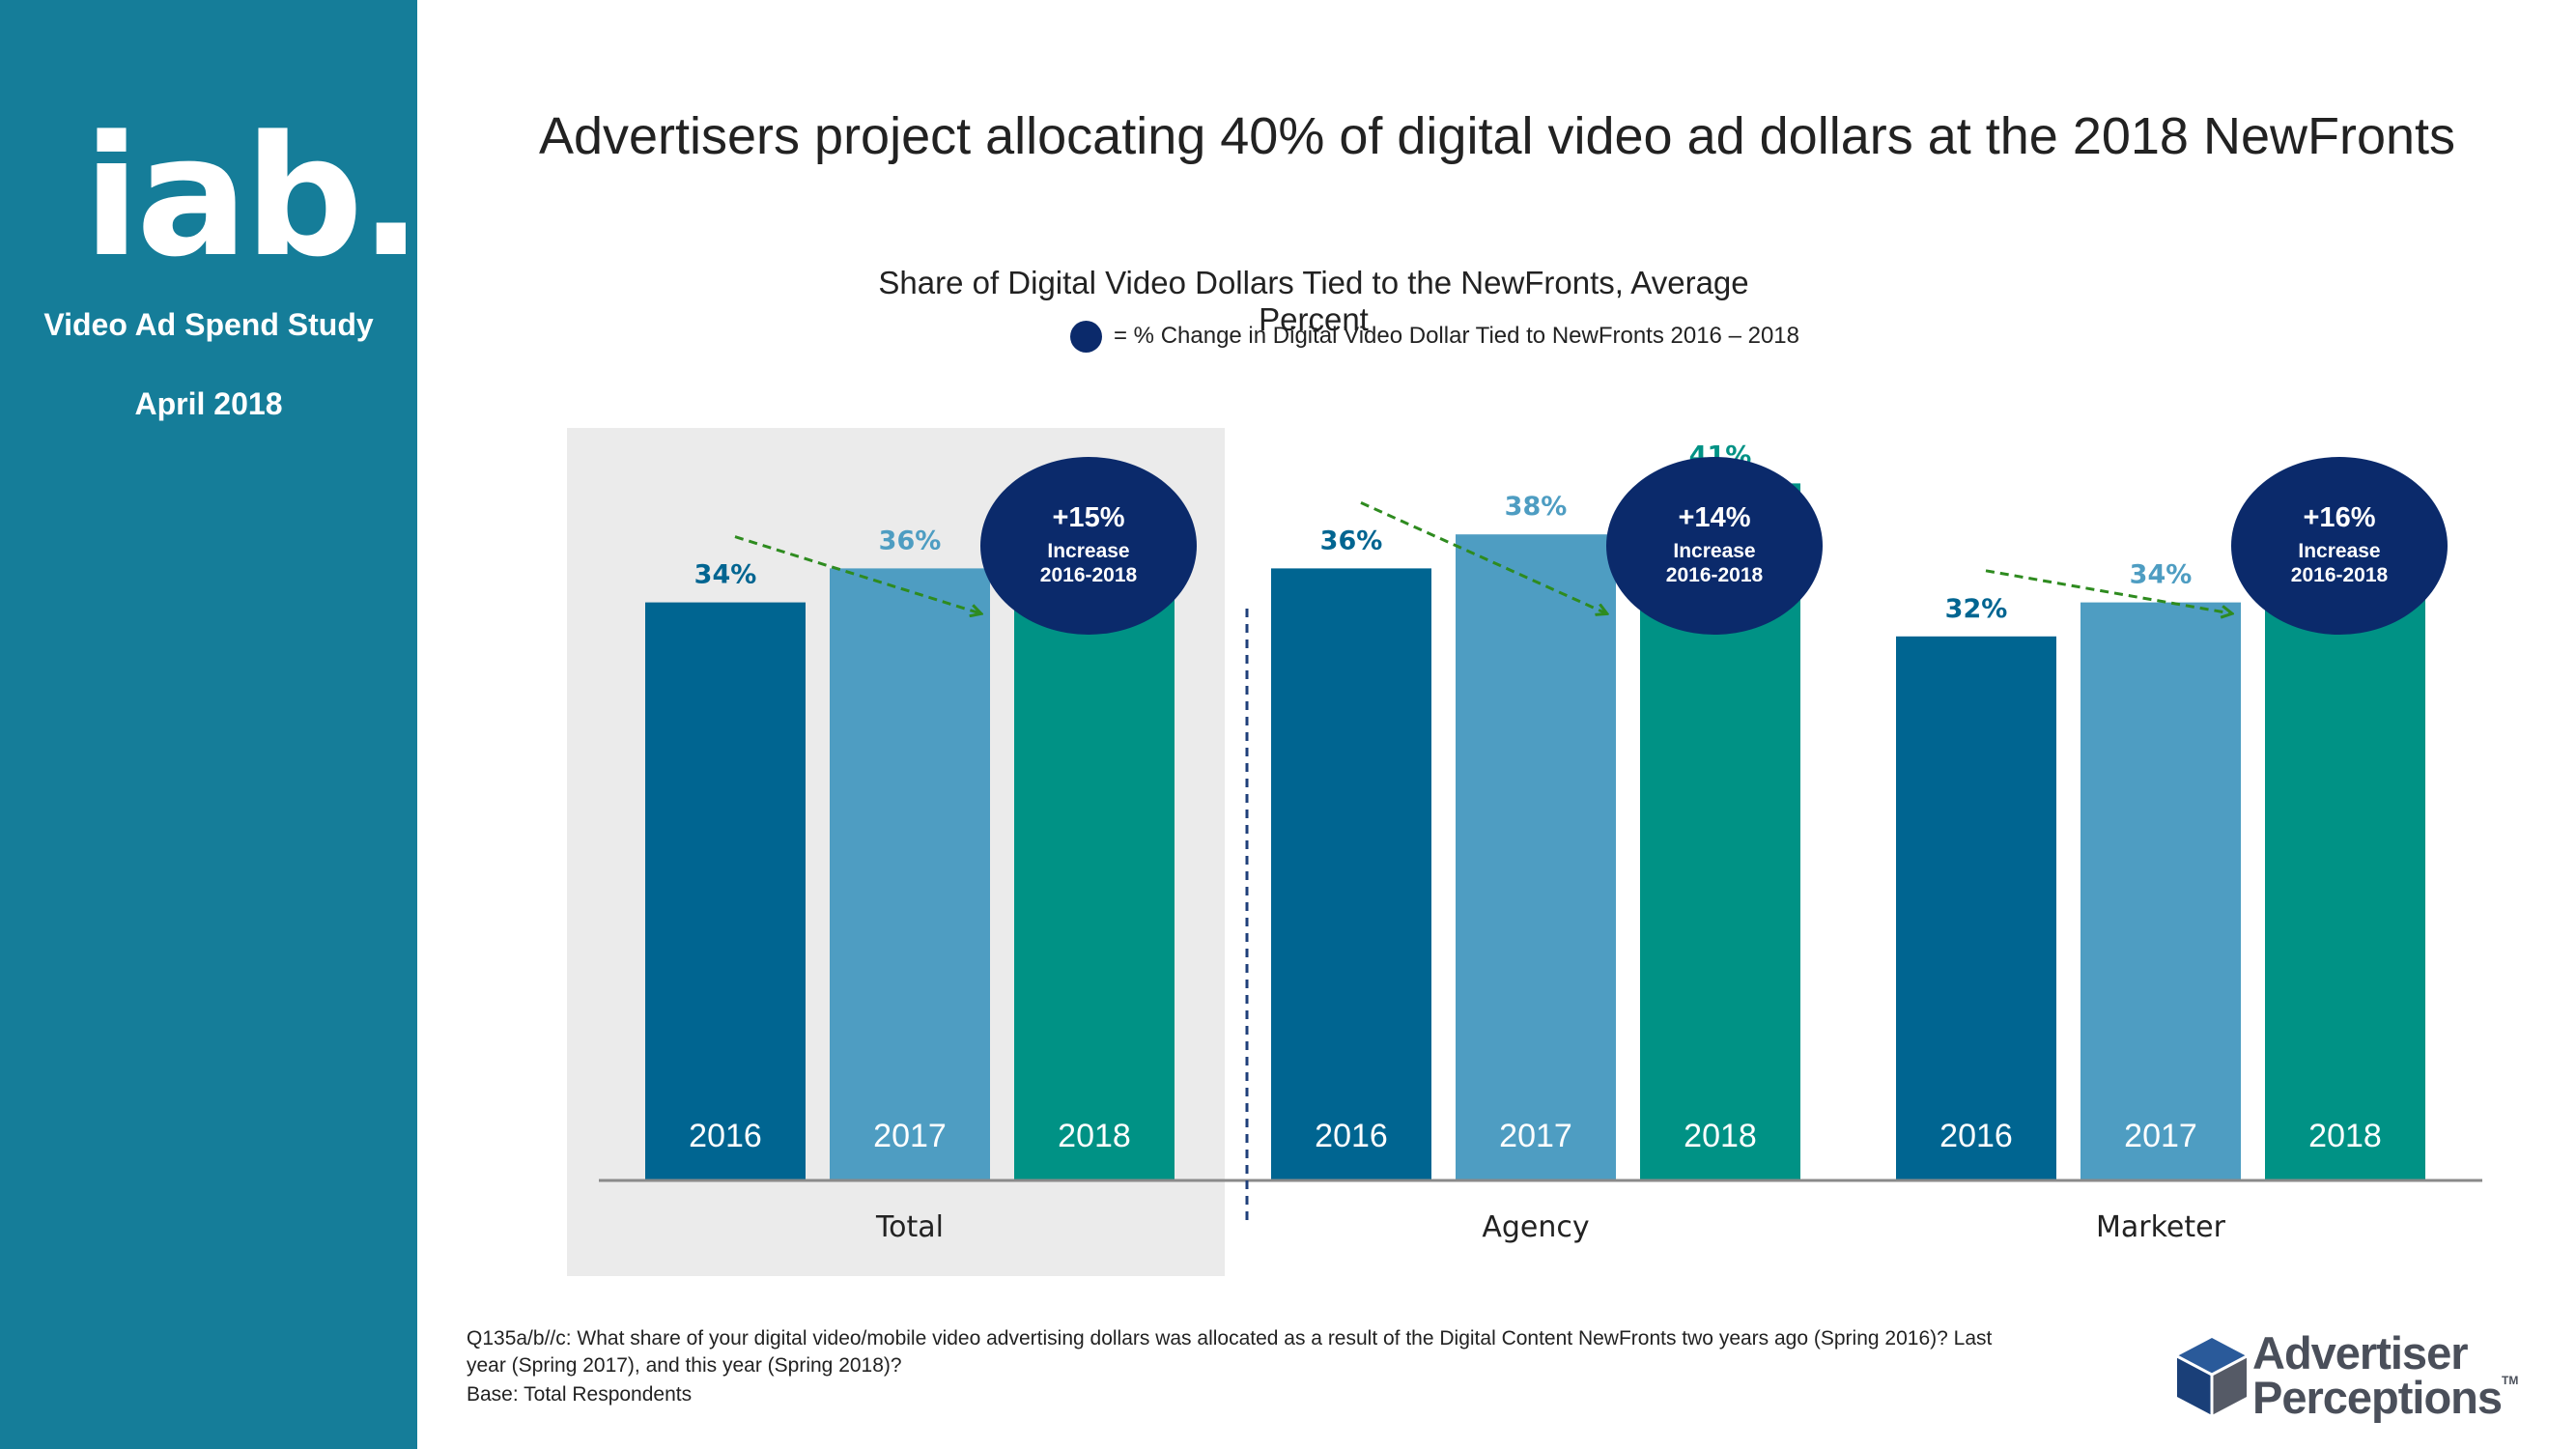  I want to click on year-label-marketer-2017: 2017, so click(2160, 1136).